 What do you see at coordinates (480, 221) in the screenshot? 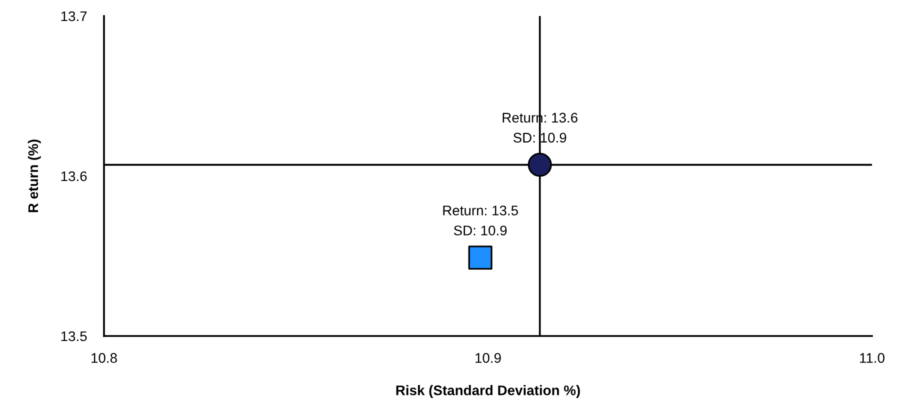
I see `annotation: Return: 13.5 SD: 10.9` at bounding box center [480, 221].